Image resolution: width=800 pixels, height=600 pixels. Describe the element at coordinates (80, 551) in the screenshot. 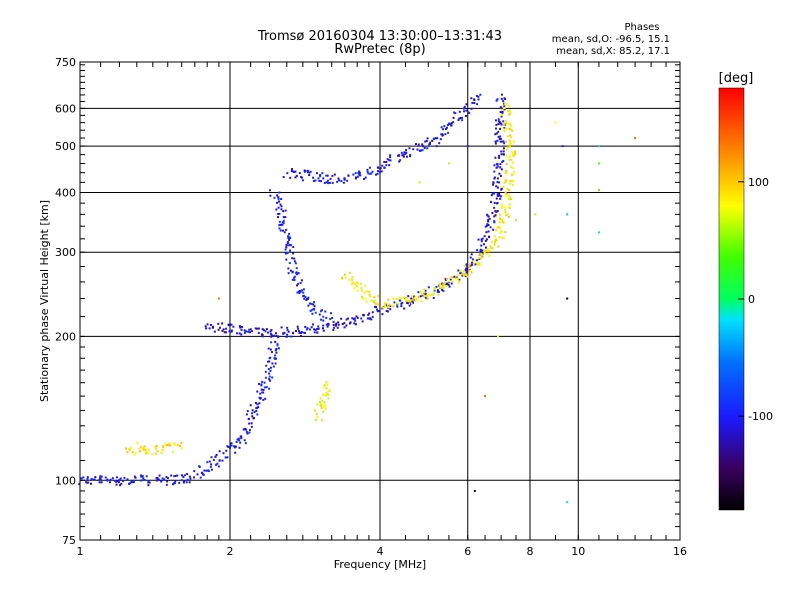

I see `x-tick-label: 1` at that location.